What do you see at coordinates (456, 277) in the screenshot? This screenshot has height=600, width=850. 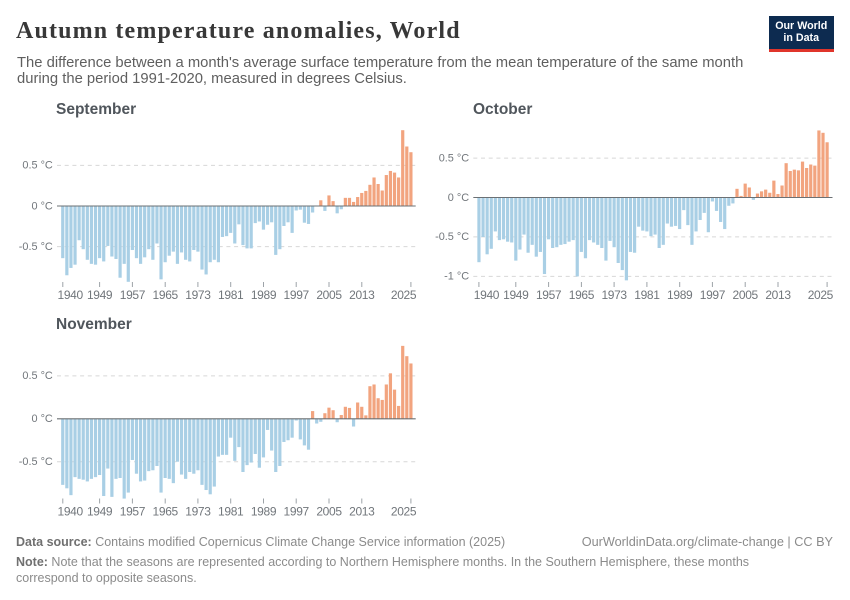 I see `svg-text: -1 °C` at bounding box center [456, 277].